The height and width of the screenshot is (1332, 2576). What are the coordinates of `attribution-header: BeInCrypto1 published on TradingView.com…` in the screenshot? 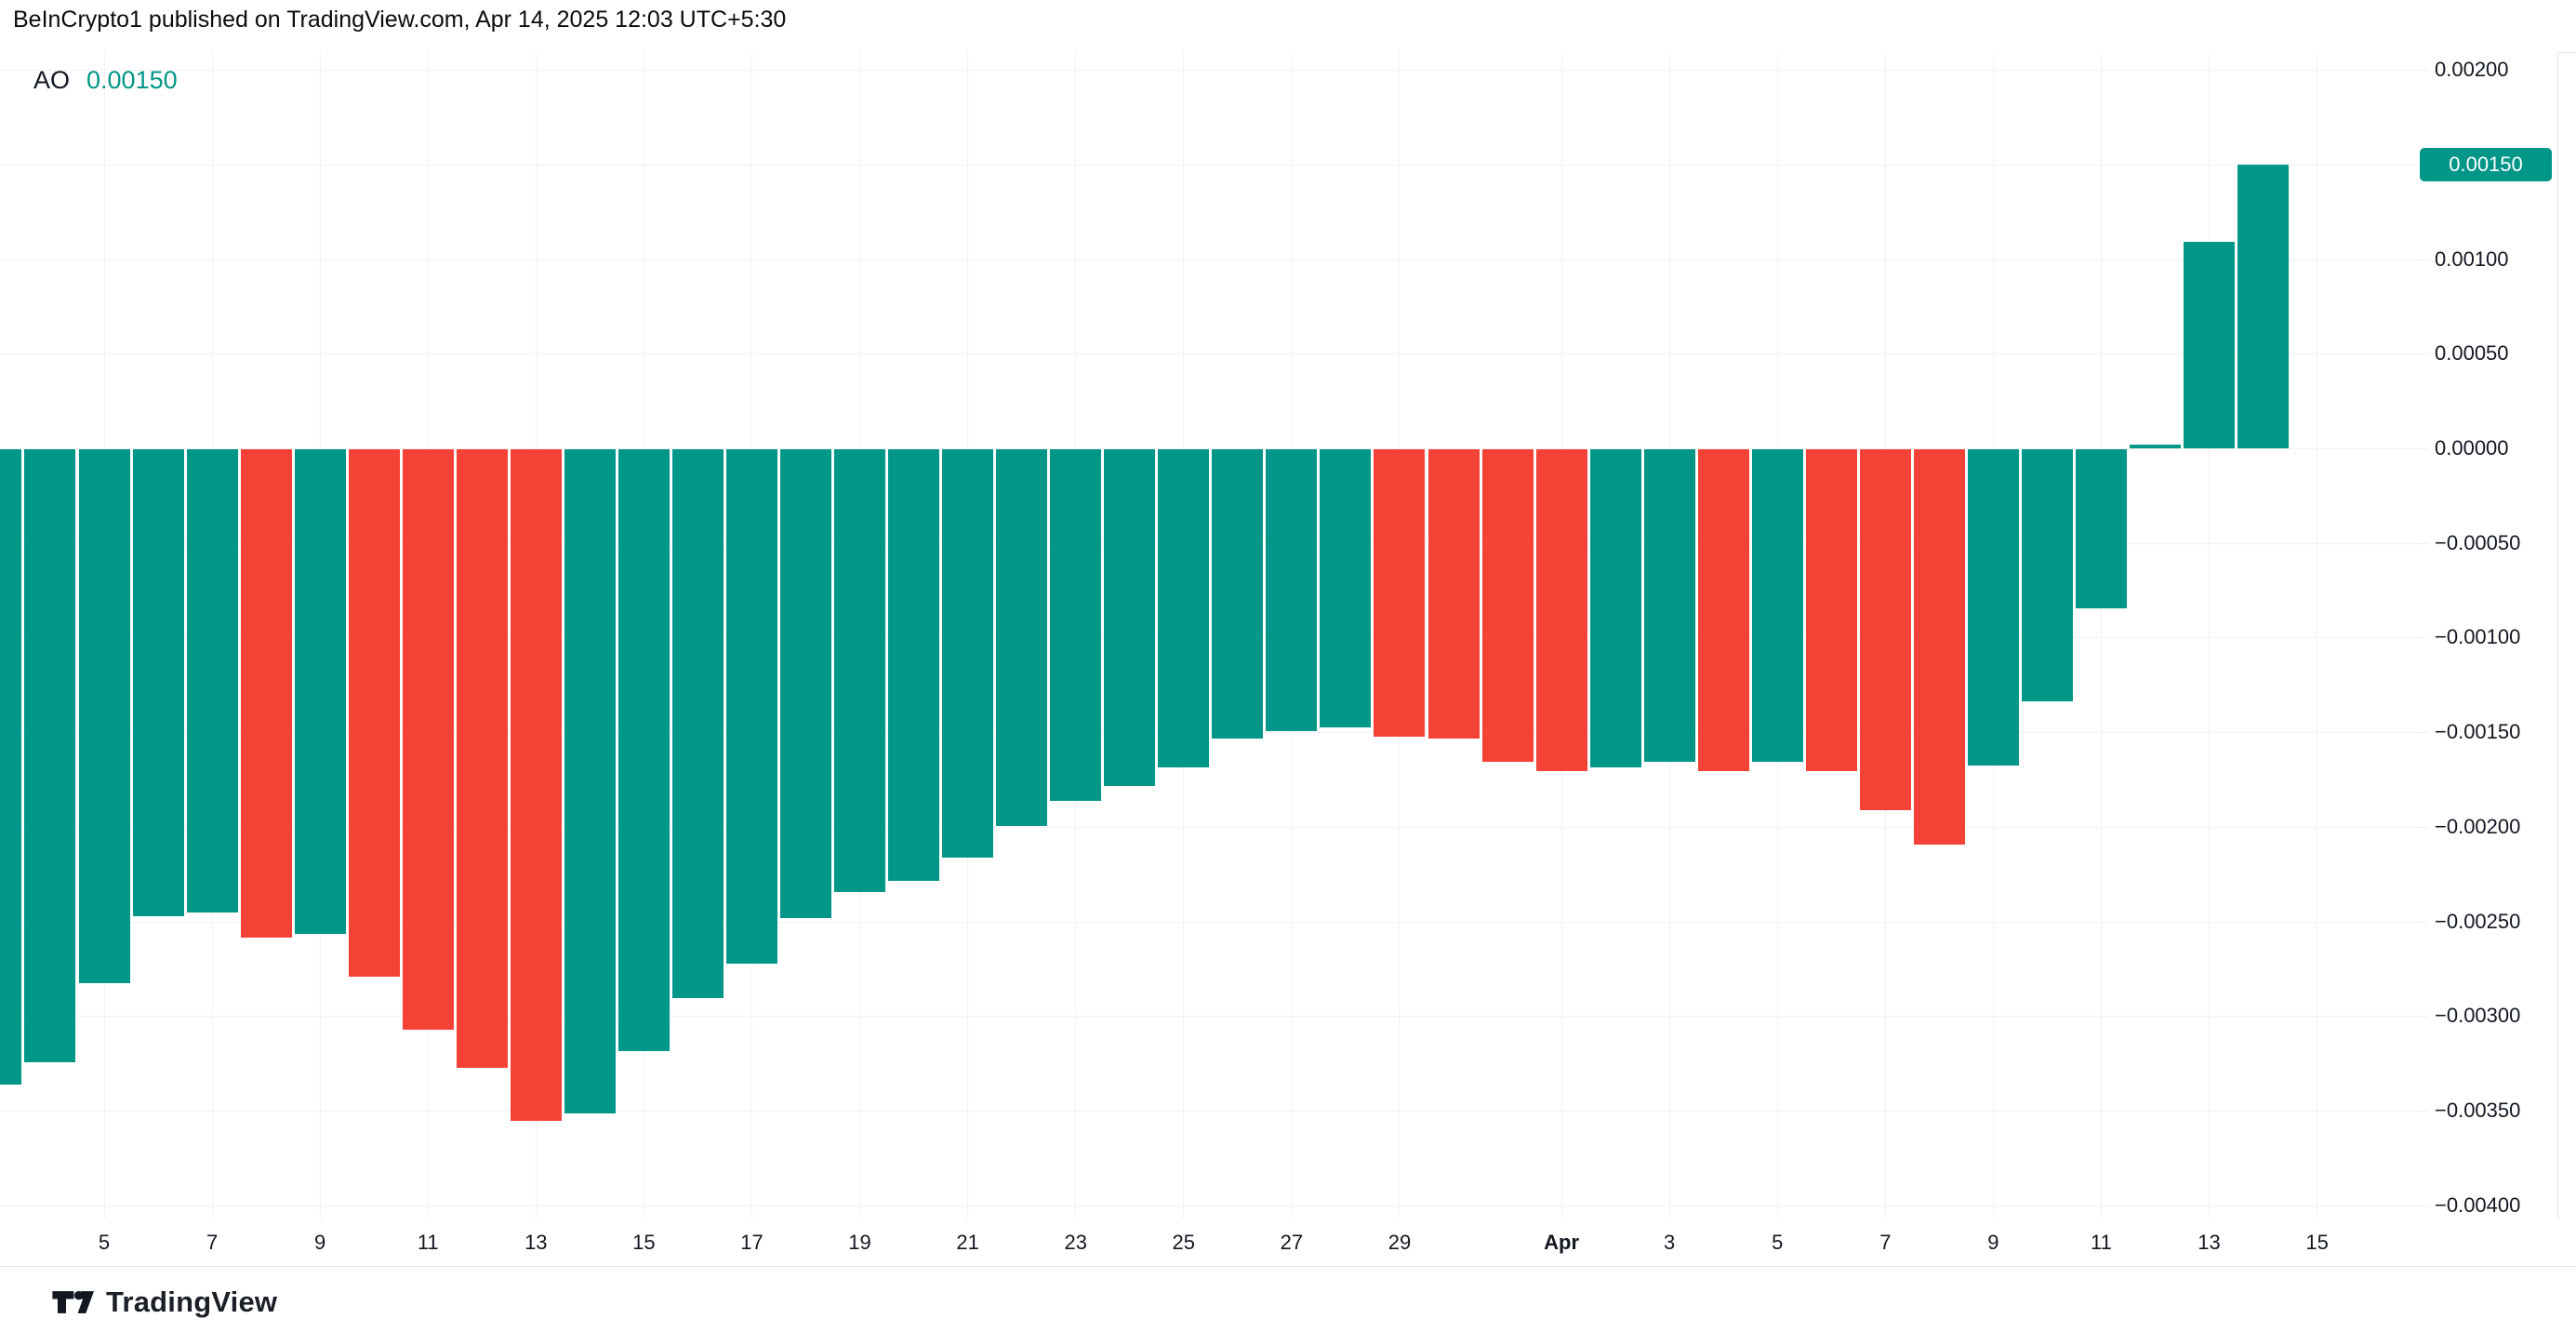 It's located at (1288, 26).